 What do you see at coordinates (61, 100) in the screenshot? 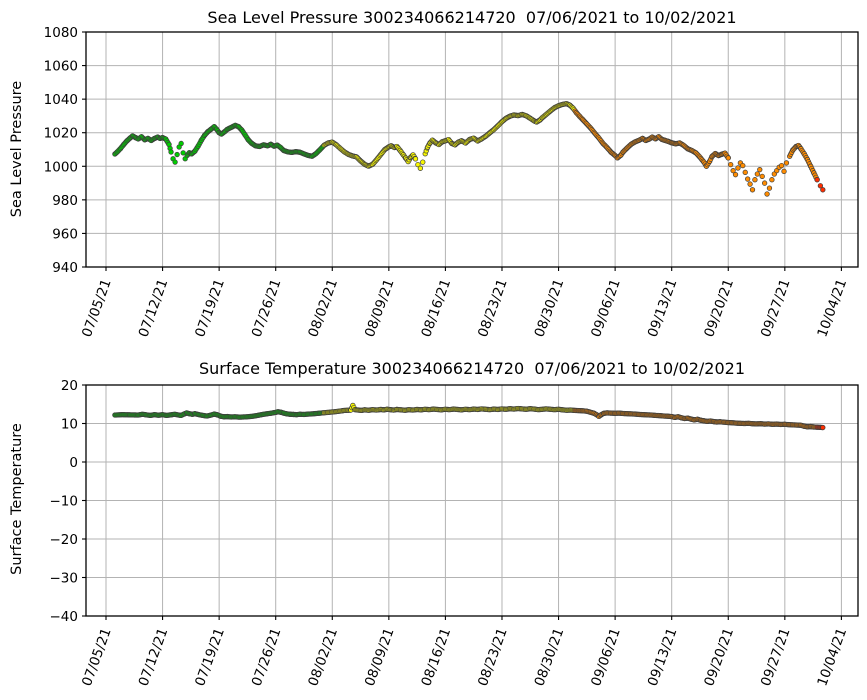
I see `svg-text: 1040` at bounding box center [61, 100].